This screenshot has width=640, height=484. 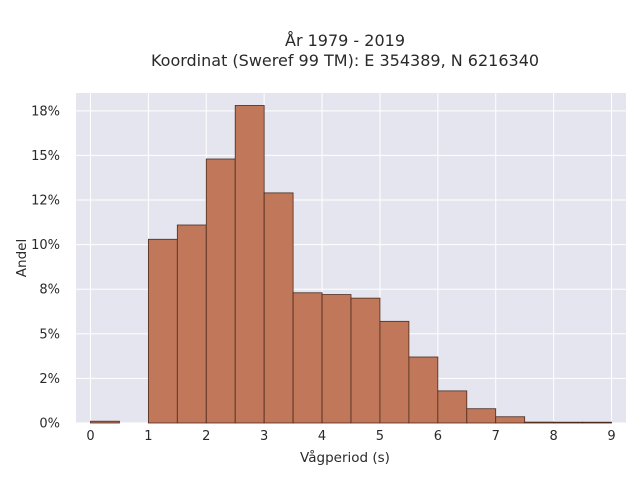 I want to click on x-tick-label-2: 2, so click(x=206, y=436).